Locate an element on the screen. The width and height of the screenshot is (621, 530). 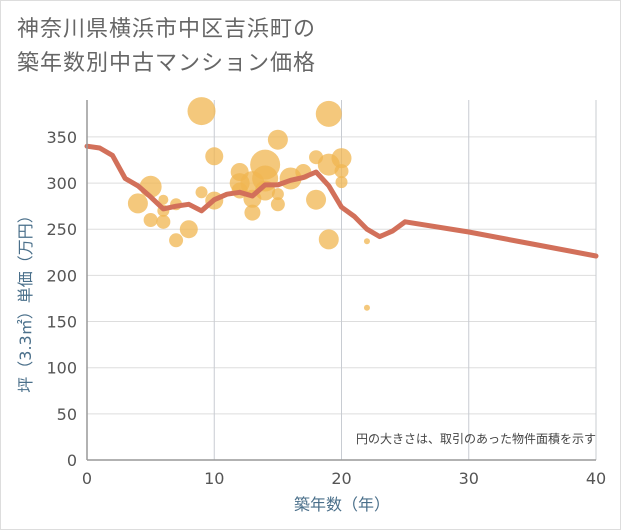
y-tick-label: 300 is located at coordinates (61, 183).